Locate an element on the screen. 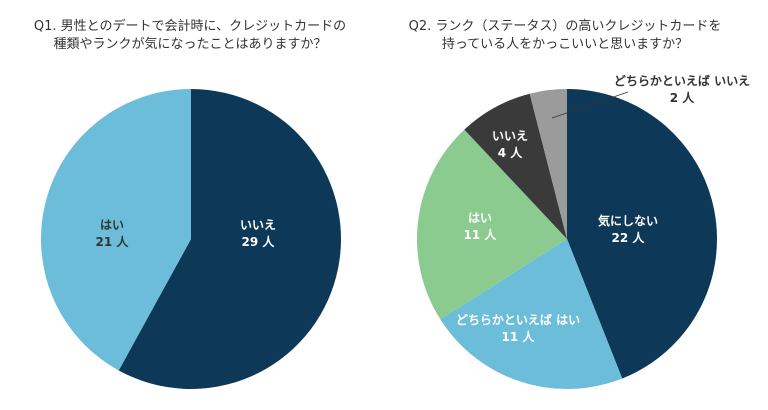  chart-title-q1-line-1: Q1. 男性とのデートで会計時に、クレジットカードの is located at coordinates (190, 26).